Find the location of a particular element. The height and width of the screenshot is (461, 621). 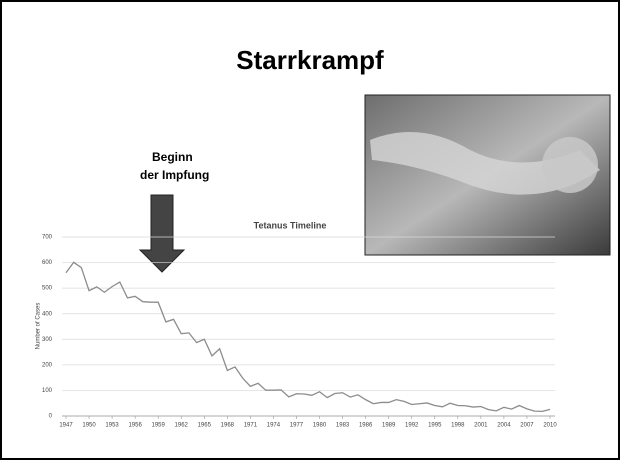

slide-title: Starrkrampf is located at coordinates (310, 60).